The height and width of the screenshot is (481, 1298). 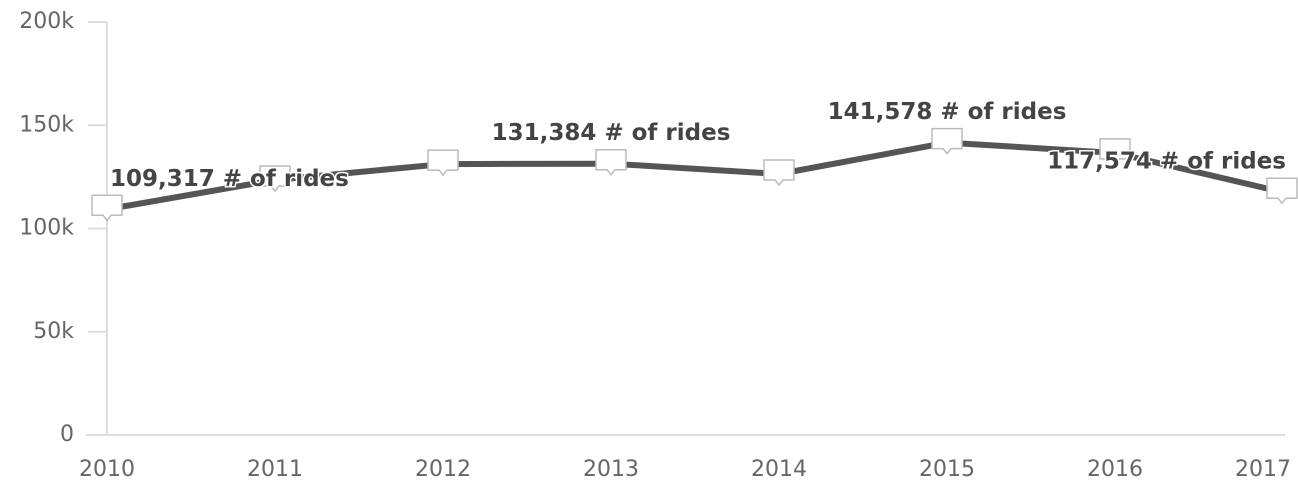 What do you see at coordinates (443, 469) in the screenshot?
I see `x-tick-label: 2012` at bounding box center [443, 469].